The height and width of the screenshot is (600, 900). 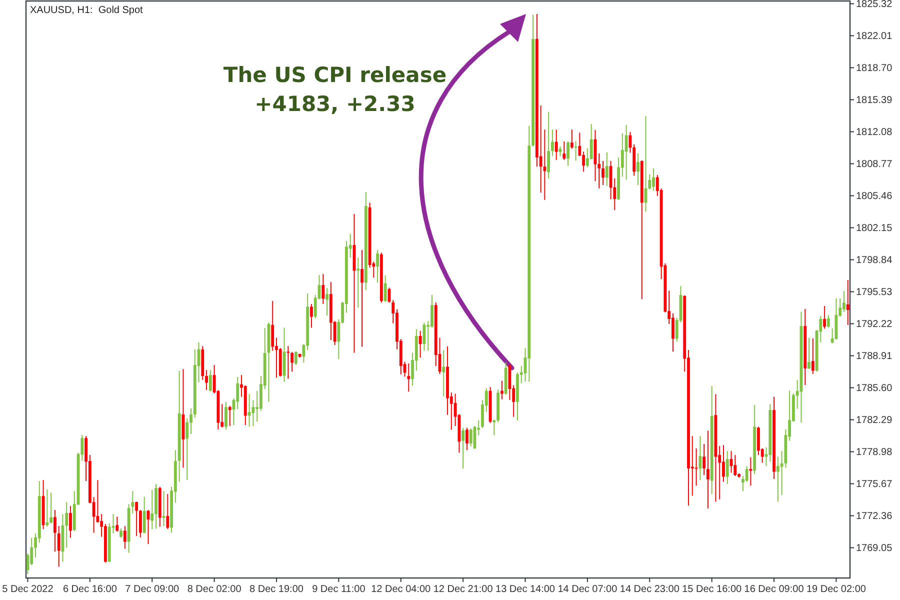 I want to click on x-tick-label: 13 Dec 14:00, so click(x=526, y=589).